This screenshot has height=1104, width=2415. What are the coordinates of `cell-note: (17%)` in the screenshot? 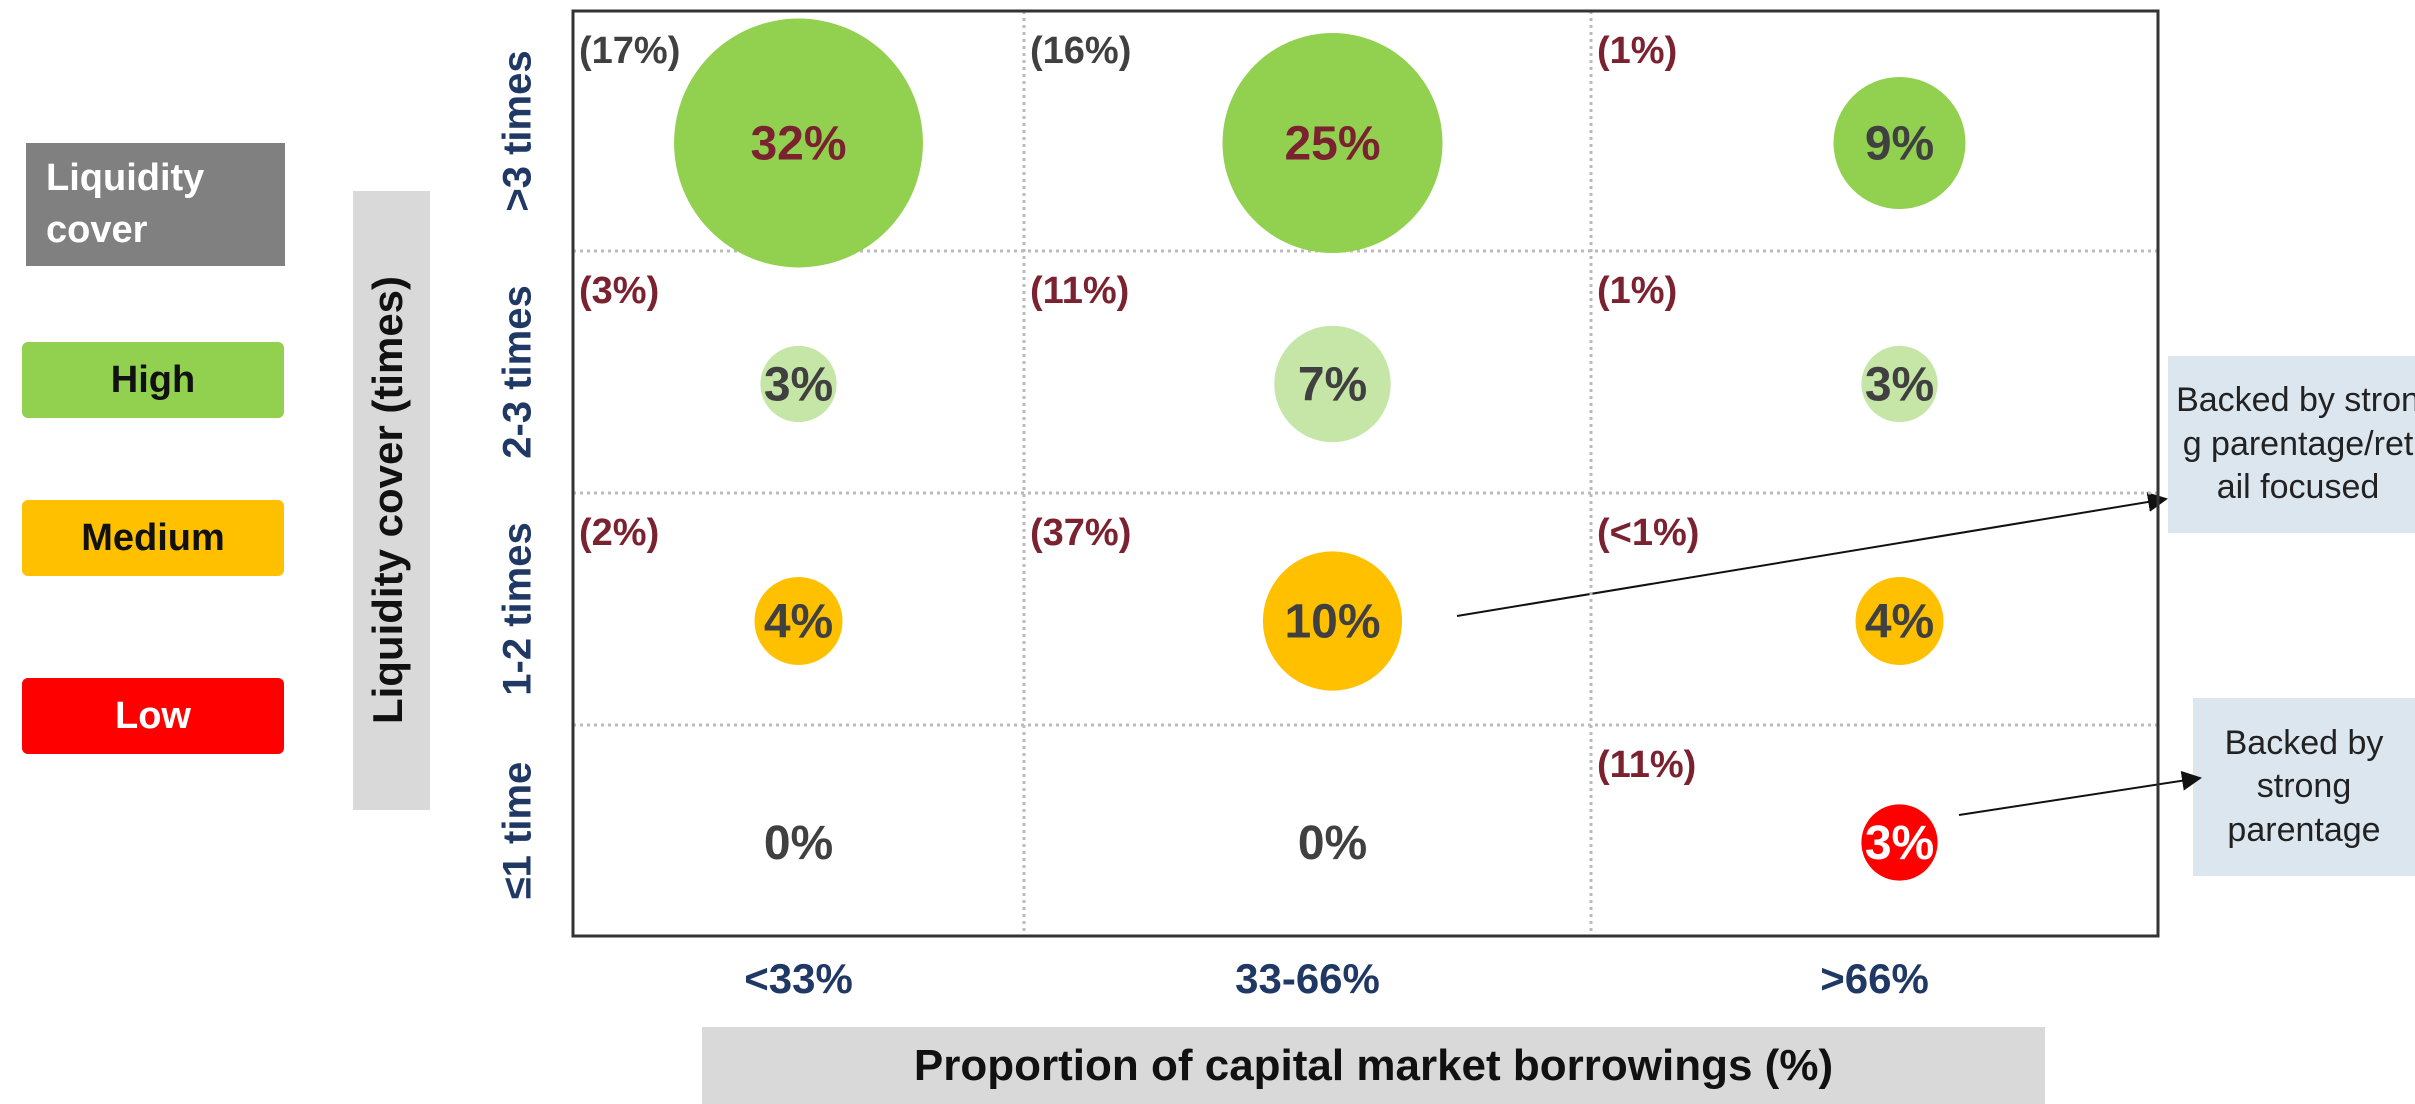 It's located at (629, 51).